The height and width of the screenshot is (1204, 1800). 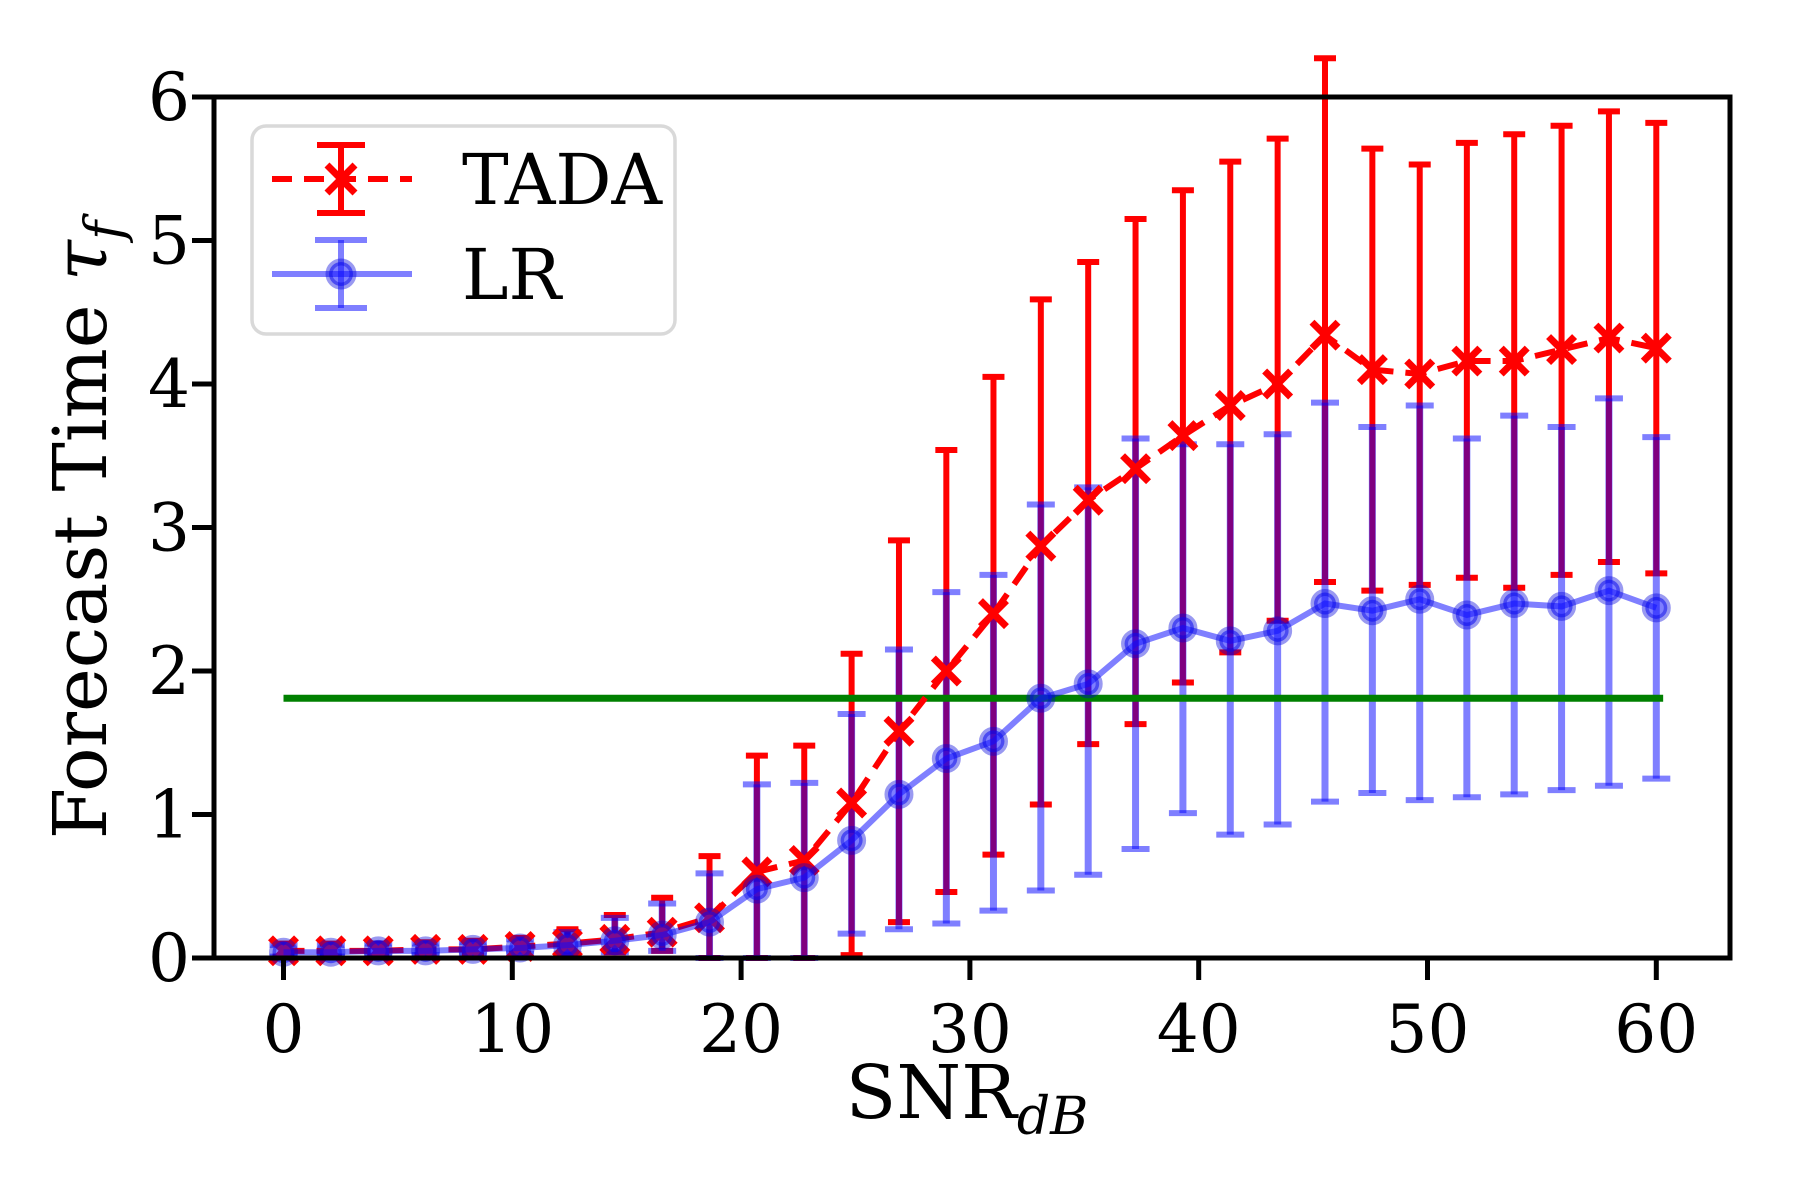 I want to click on legend: TADA LR, so click(x=463, y=230).